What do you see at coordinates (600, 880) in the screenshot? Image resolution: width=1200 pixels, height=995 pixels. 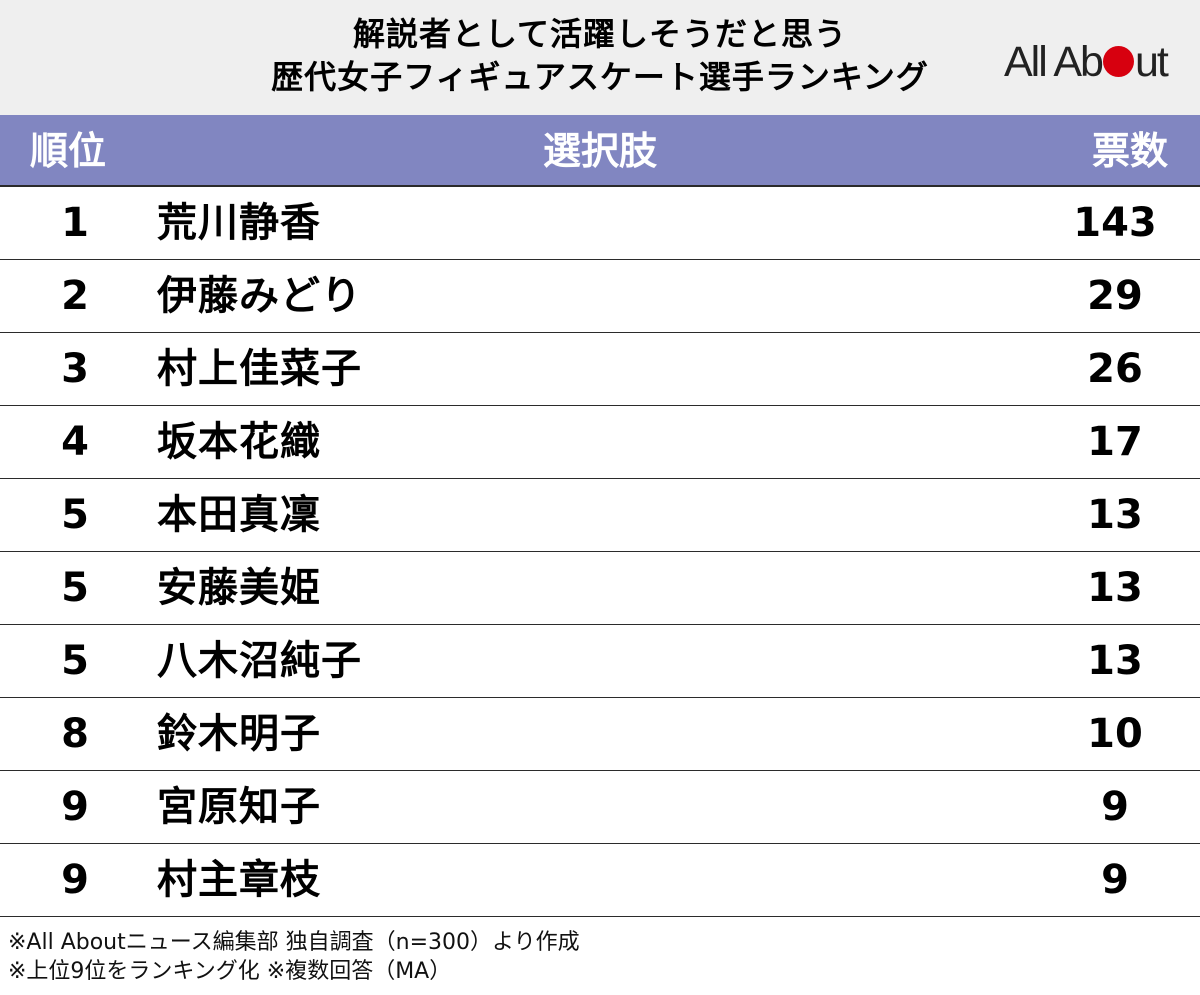 I see `table-row: 9 村主章枝 9` at bounding box center [600, 880].